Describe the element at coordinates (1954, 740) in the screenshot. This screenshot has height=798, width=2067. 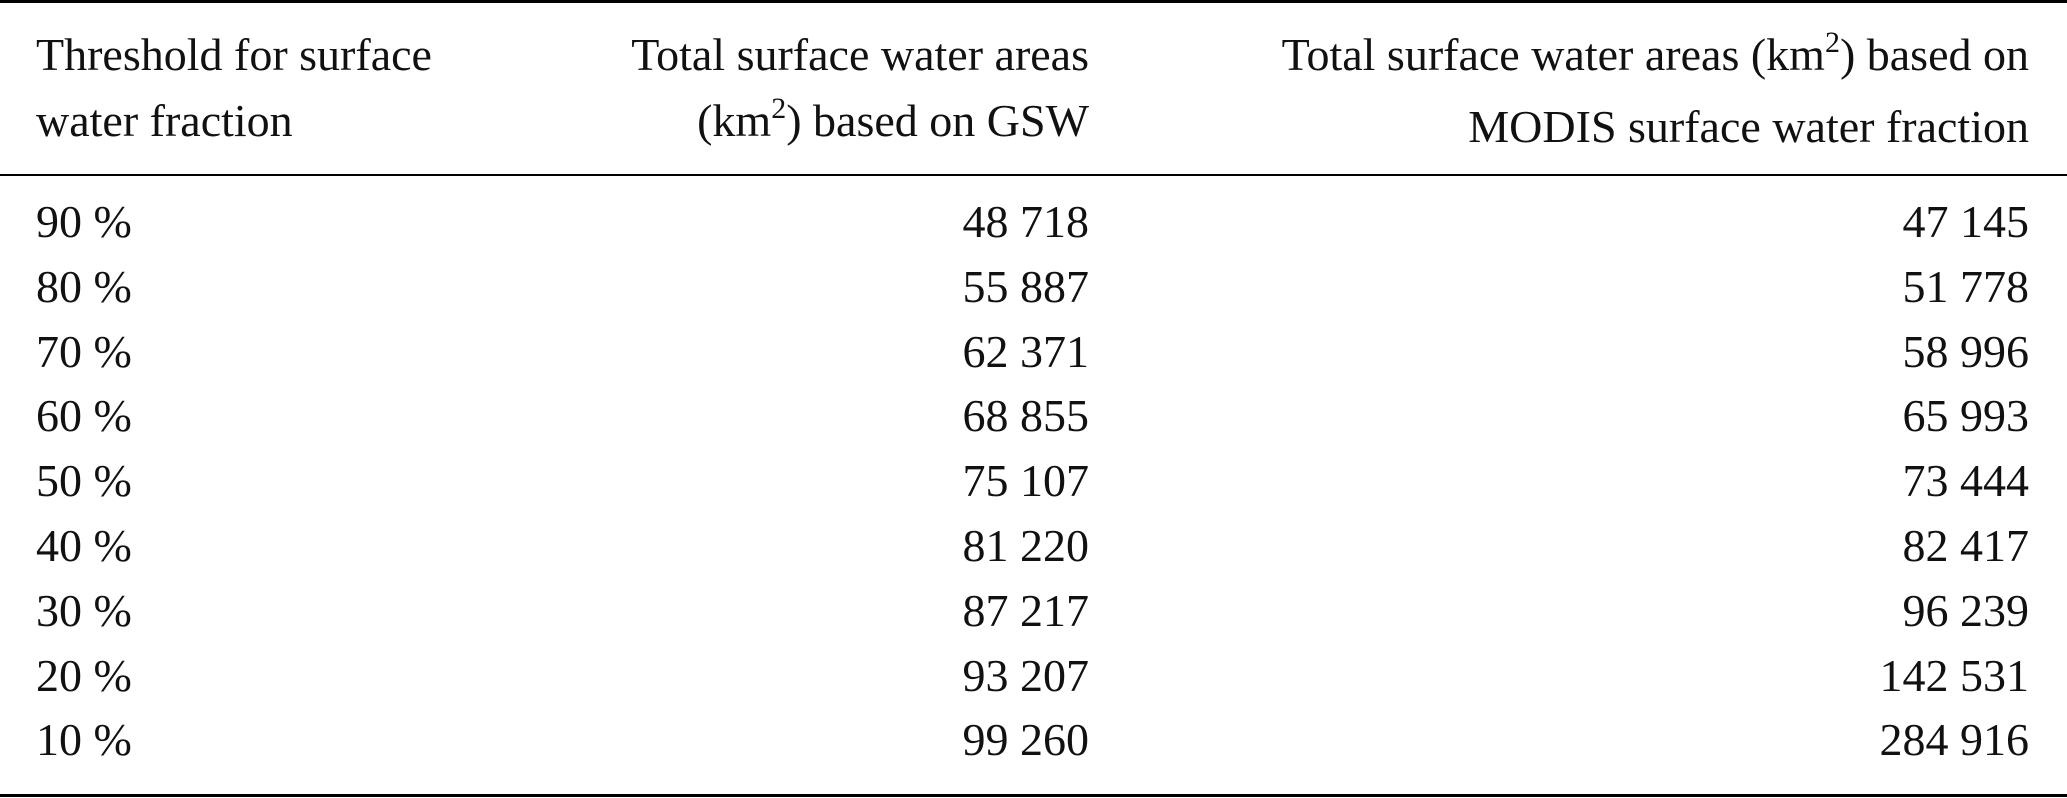
I see `modis-area-cell: 284 916` at that location.